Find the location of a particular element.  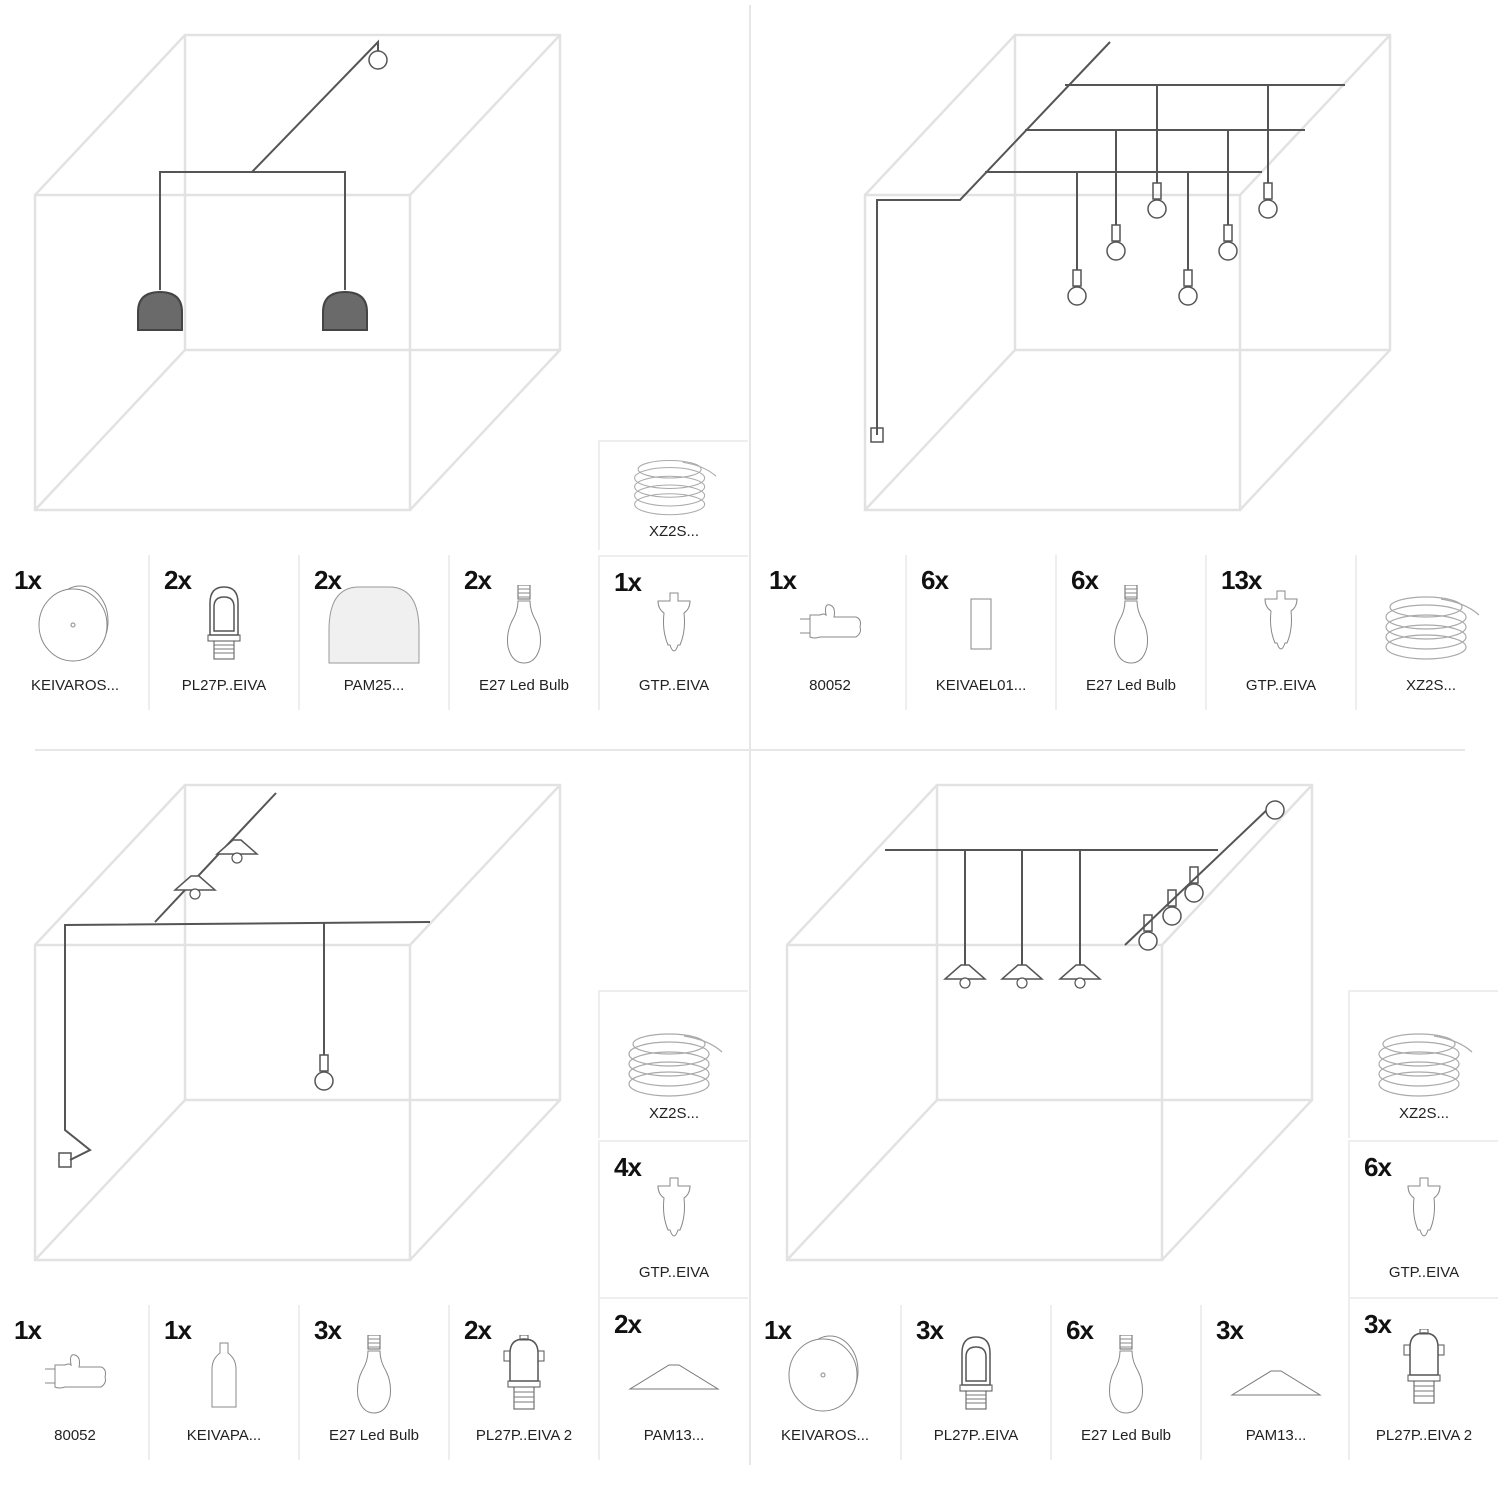

lamp-holder-ring-icon is located at coordinates (524, 1375).